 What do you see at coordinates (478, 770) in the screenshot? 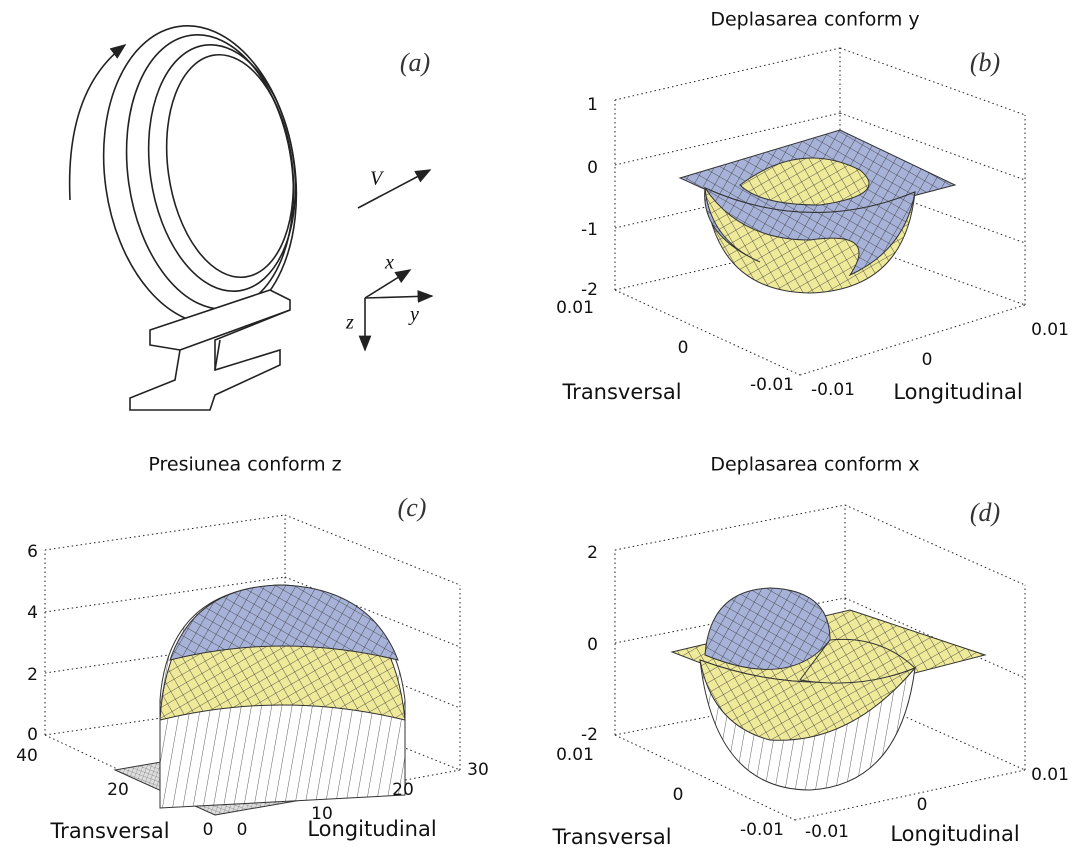
I see `longitudinal-tick-label: 30` at bounding box center [478, 770].